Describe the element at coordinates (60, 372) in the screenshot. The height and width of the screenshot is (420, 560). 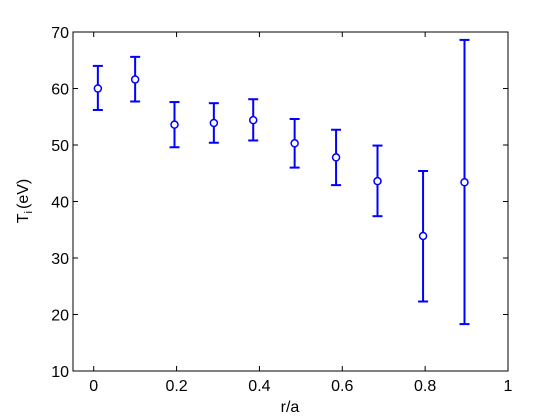
I see `y-tick-label: 10` at that location.